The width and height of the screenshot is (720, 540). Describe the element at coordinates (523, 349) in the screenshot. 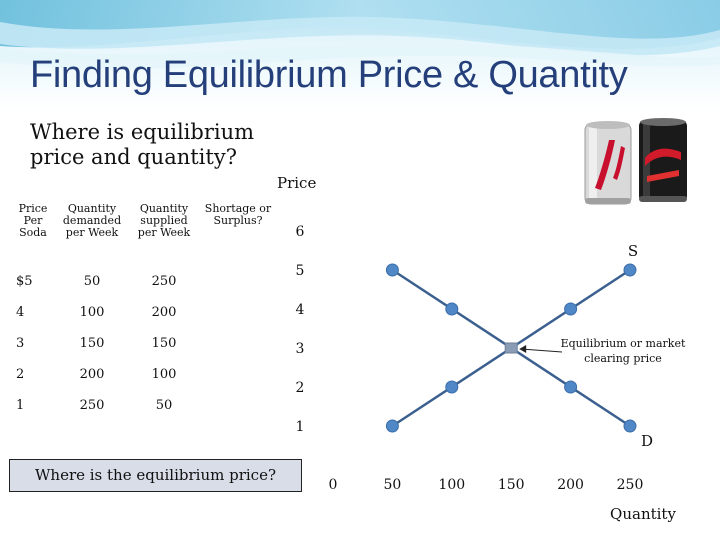

I see `annotation-arrowhead` at that location.